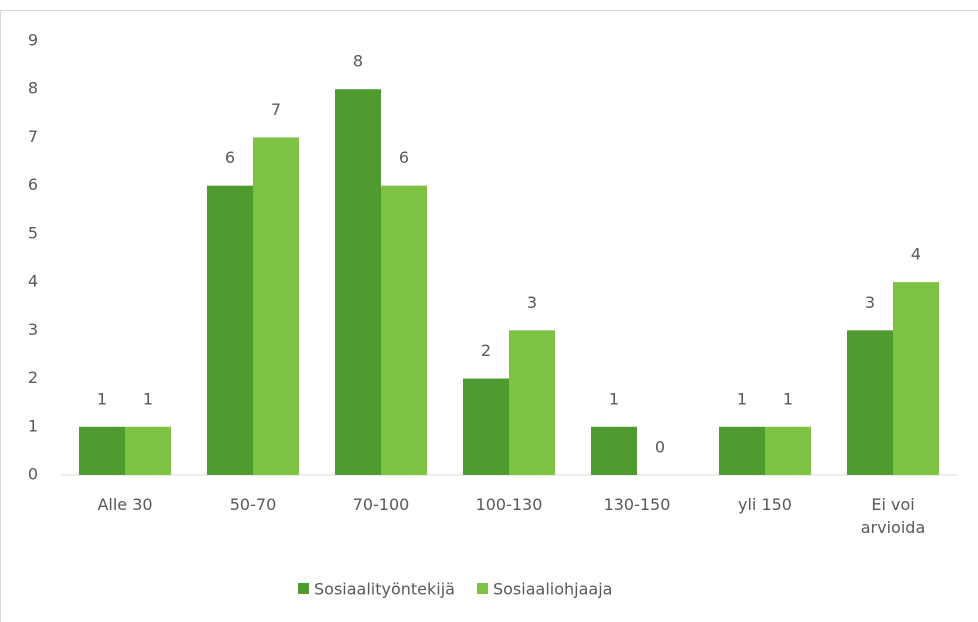 The image size is (978, 622). I want to click on x-tick-label: 100-130, so click(509, 504).